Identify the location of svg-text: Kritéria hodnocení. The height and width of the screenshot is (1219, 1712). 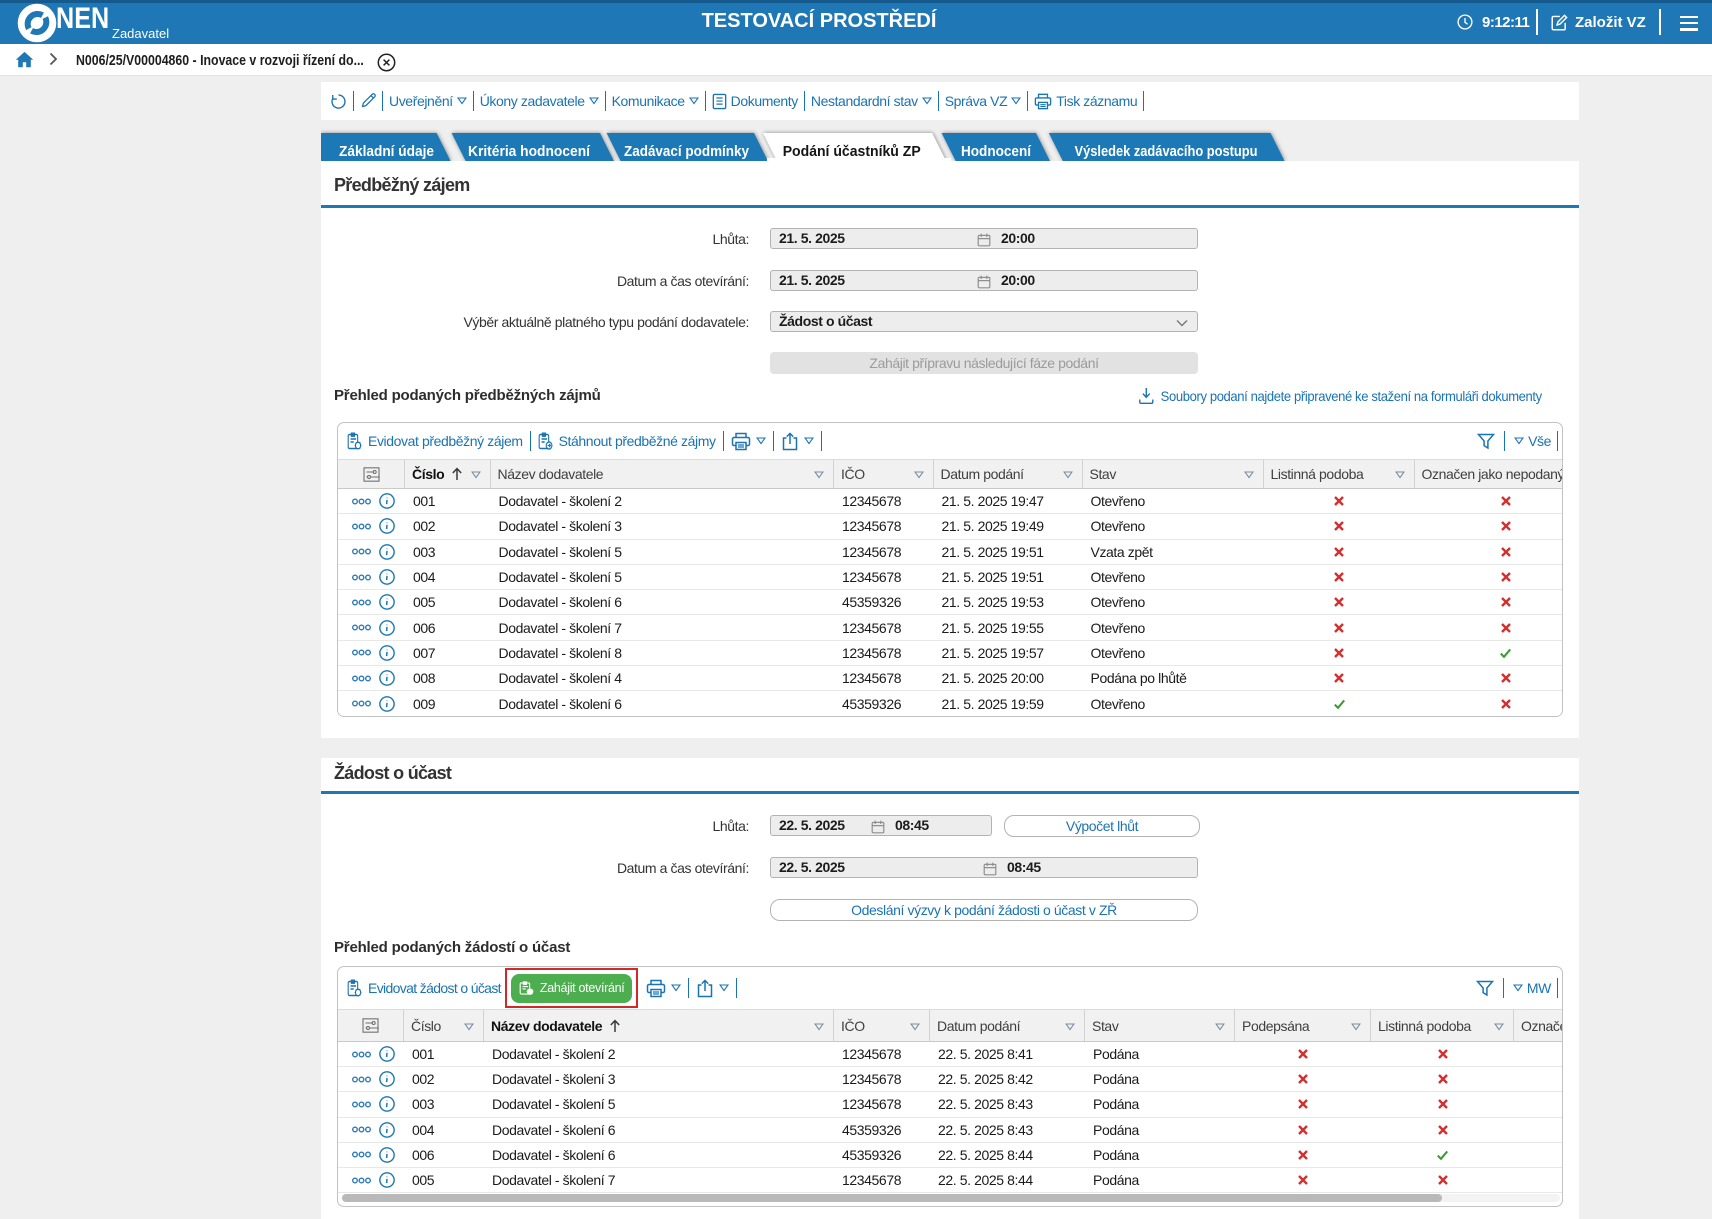
(529, 151).